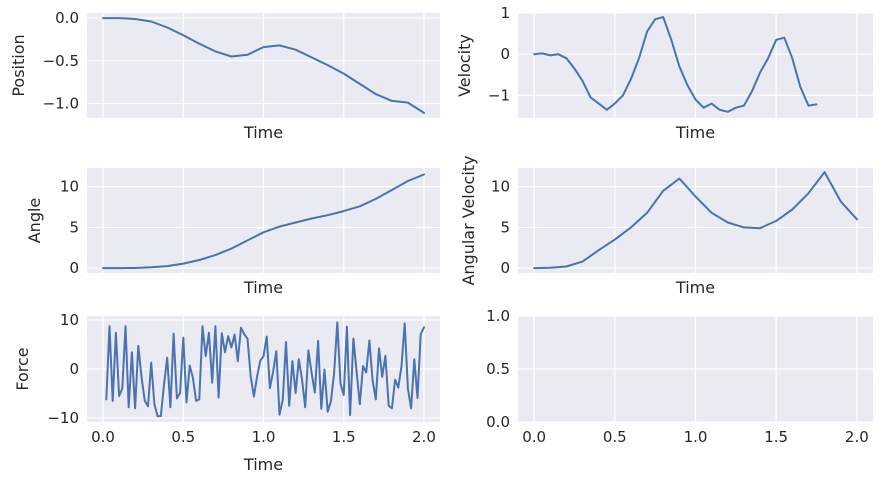 The image size is (884, 484). I want to click on subplot-middle-right: 0 5 10 Time Angular Velocity, so click(666, 226).